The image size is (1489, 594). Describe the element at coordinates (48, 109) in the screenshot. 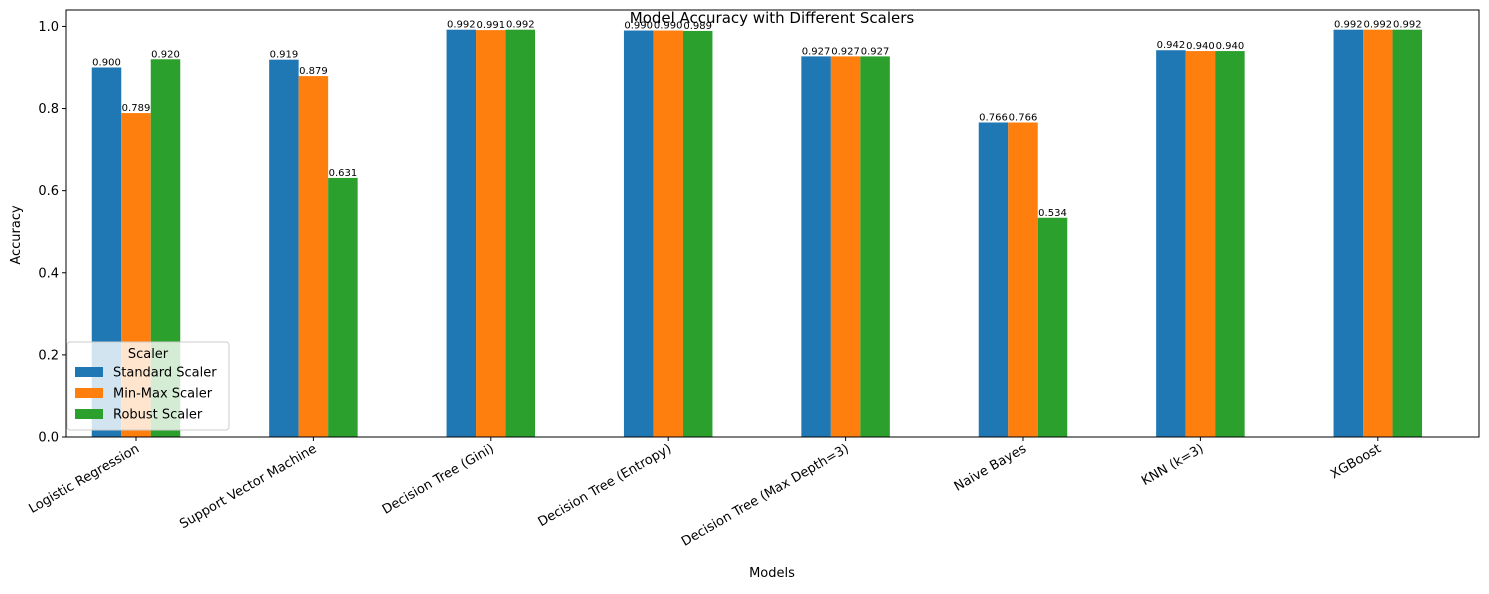

I see `y-tick-label: 0.8` at that location.